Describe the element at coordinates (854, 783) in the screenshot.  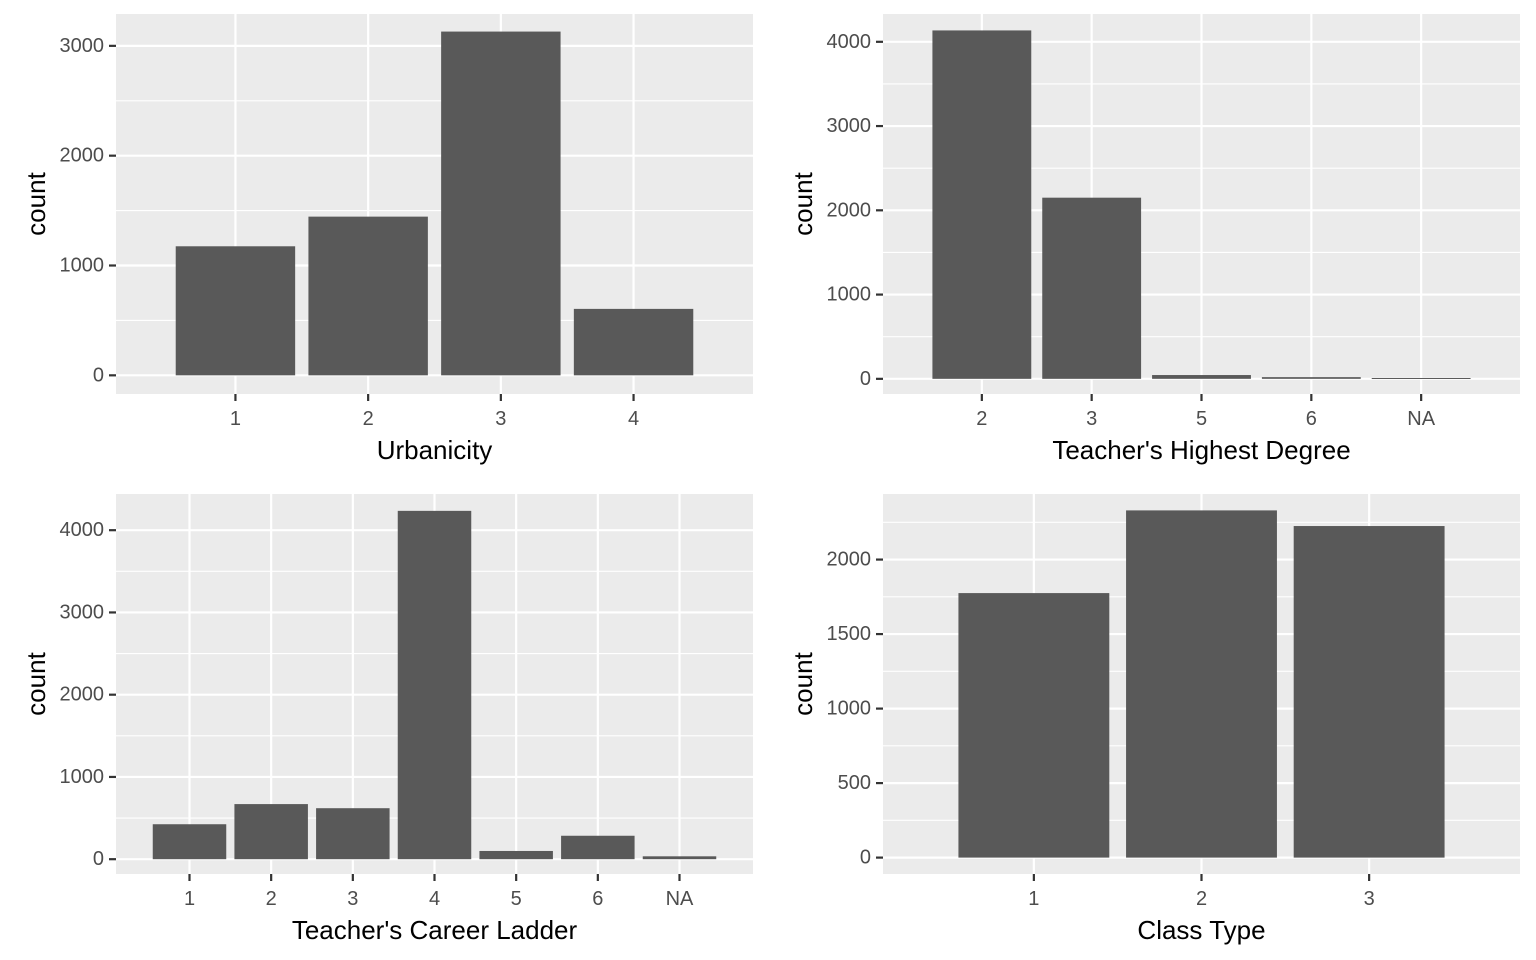
I see `y-tick-label: 500` at that location.